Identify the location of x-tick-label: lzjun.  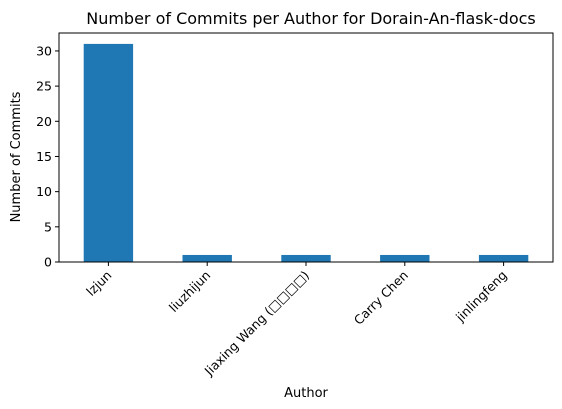
(98, 283).